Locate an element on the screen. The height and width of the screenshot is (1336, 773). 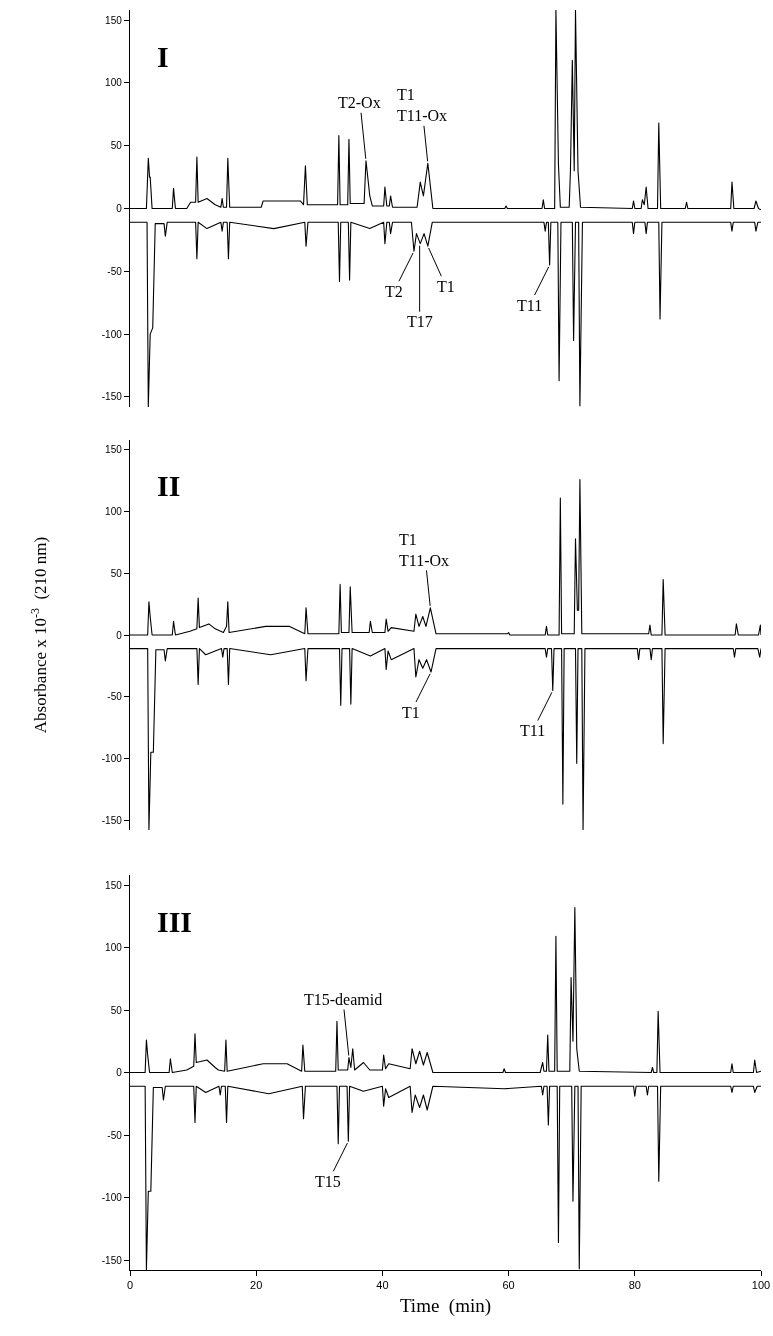
annotation: T2-Ox is located at coordinates (359, 102).